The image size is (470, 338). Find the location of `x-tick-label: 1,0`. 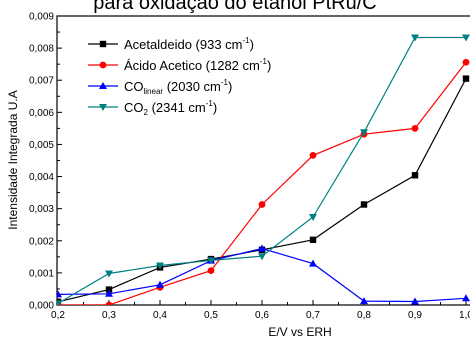

x-tick-label: 1,0 is located at coordinates (464, 315).